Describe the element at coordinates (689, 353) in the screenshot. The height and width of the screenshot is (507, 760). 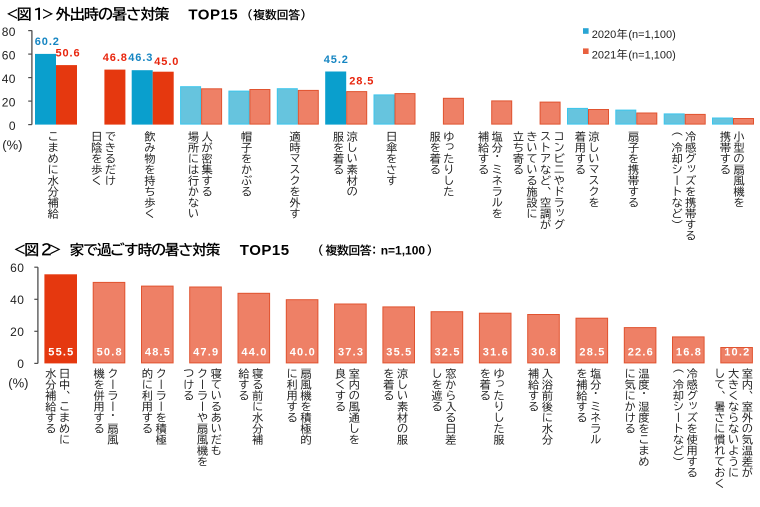
I see `svg-text: 16.8` at that location.